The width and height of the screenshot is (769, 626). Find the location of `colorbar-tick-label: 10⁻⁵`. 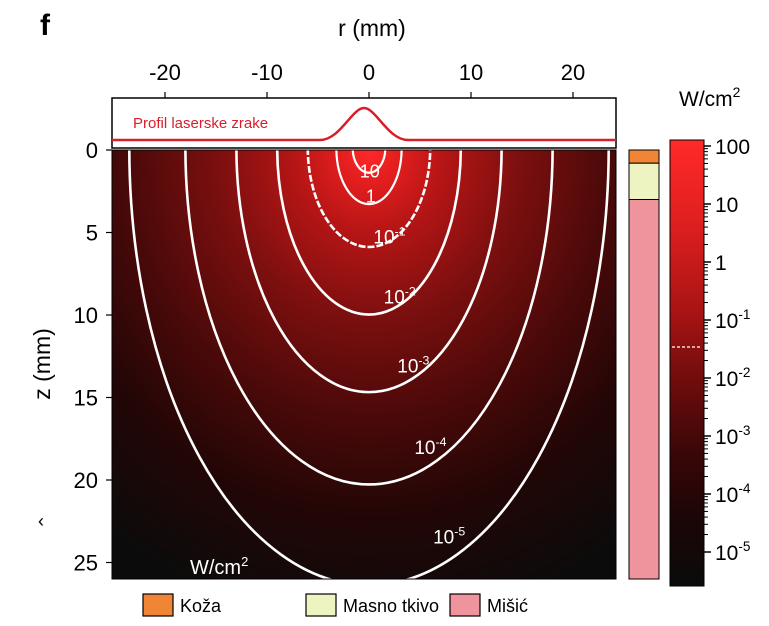

colorbar-tick-label: 10⁻⁵ is located at coordinates (733, 552).